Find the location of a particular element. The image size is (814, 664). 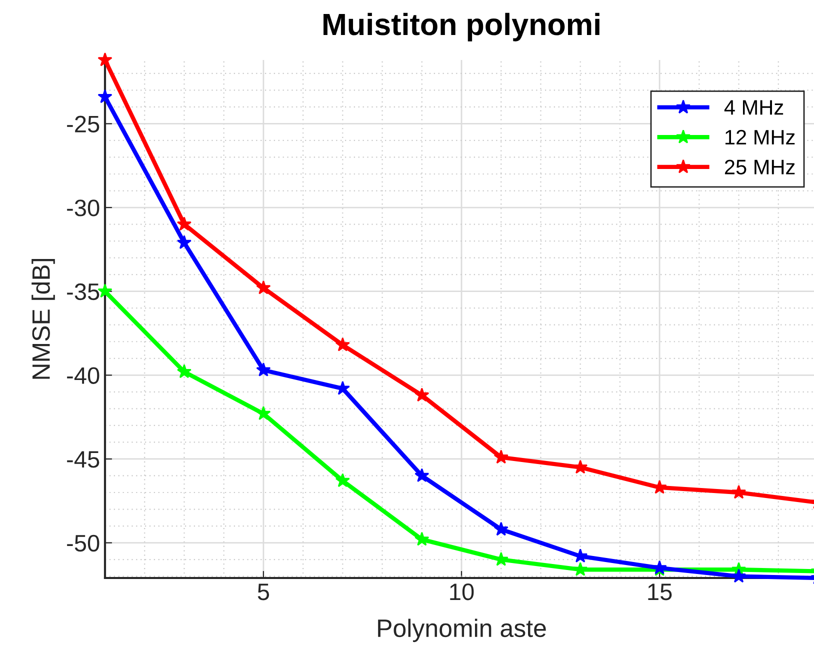

y-tick-label: -30 is located at coordinates (83, 208).